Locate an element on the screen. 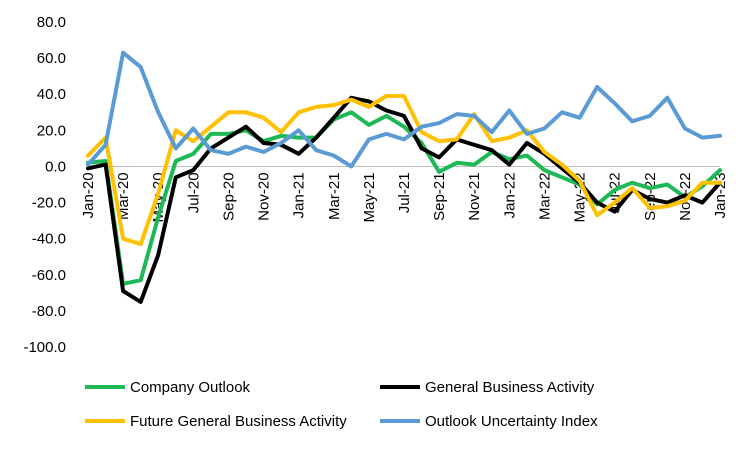 This screenshot has height=449, width=750. x-tick-label: Sep-20 is located at coordinates (228, 196).